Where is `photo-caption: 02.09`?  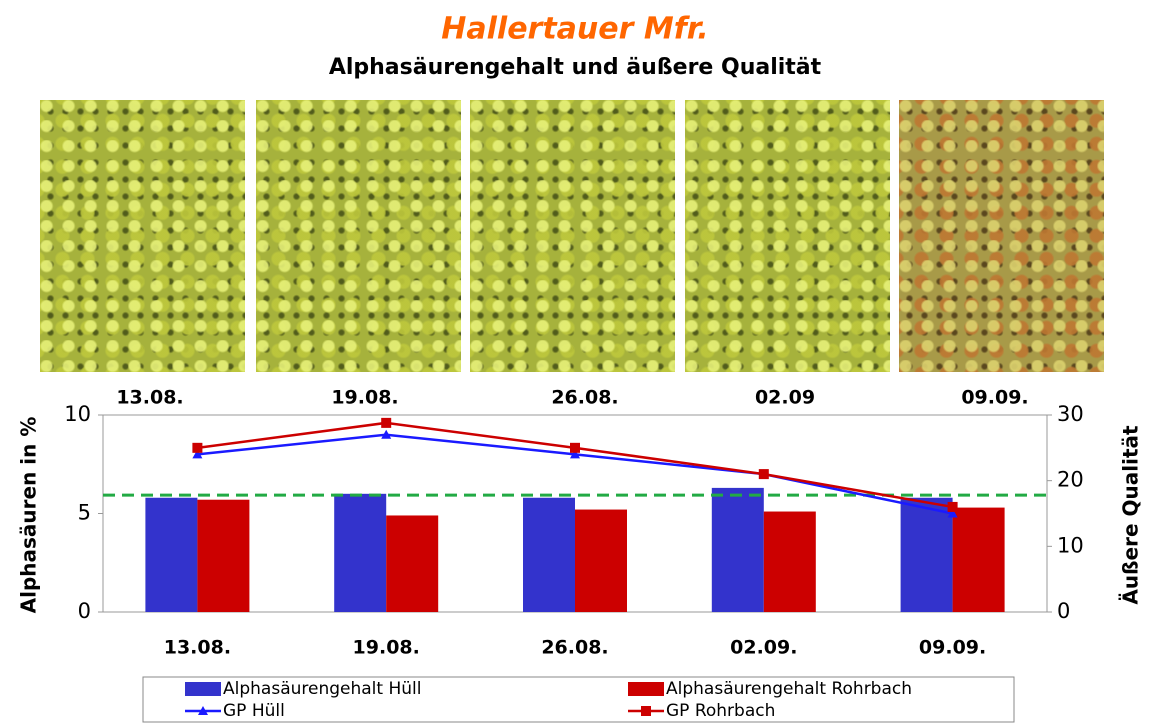
photo-caption: 02.09 is located at coordinates (785, 398).